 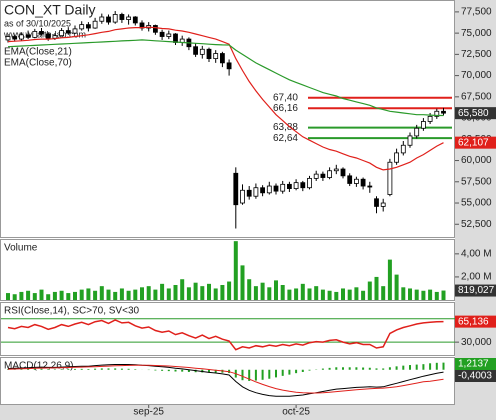 What do you see at coordinates (476, 75) in the screenshot?
I see `y-tick-label: 70,000` at bounding box center [476, 75].